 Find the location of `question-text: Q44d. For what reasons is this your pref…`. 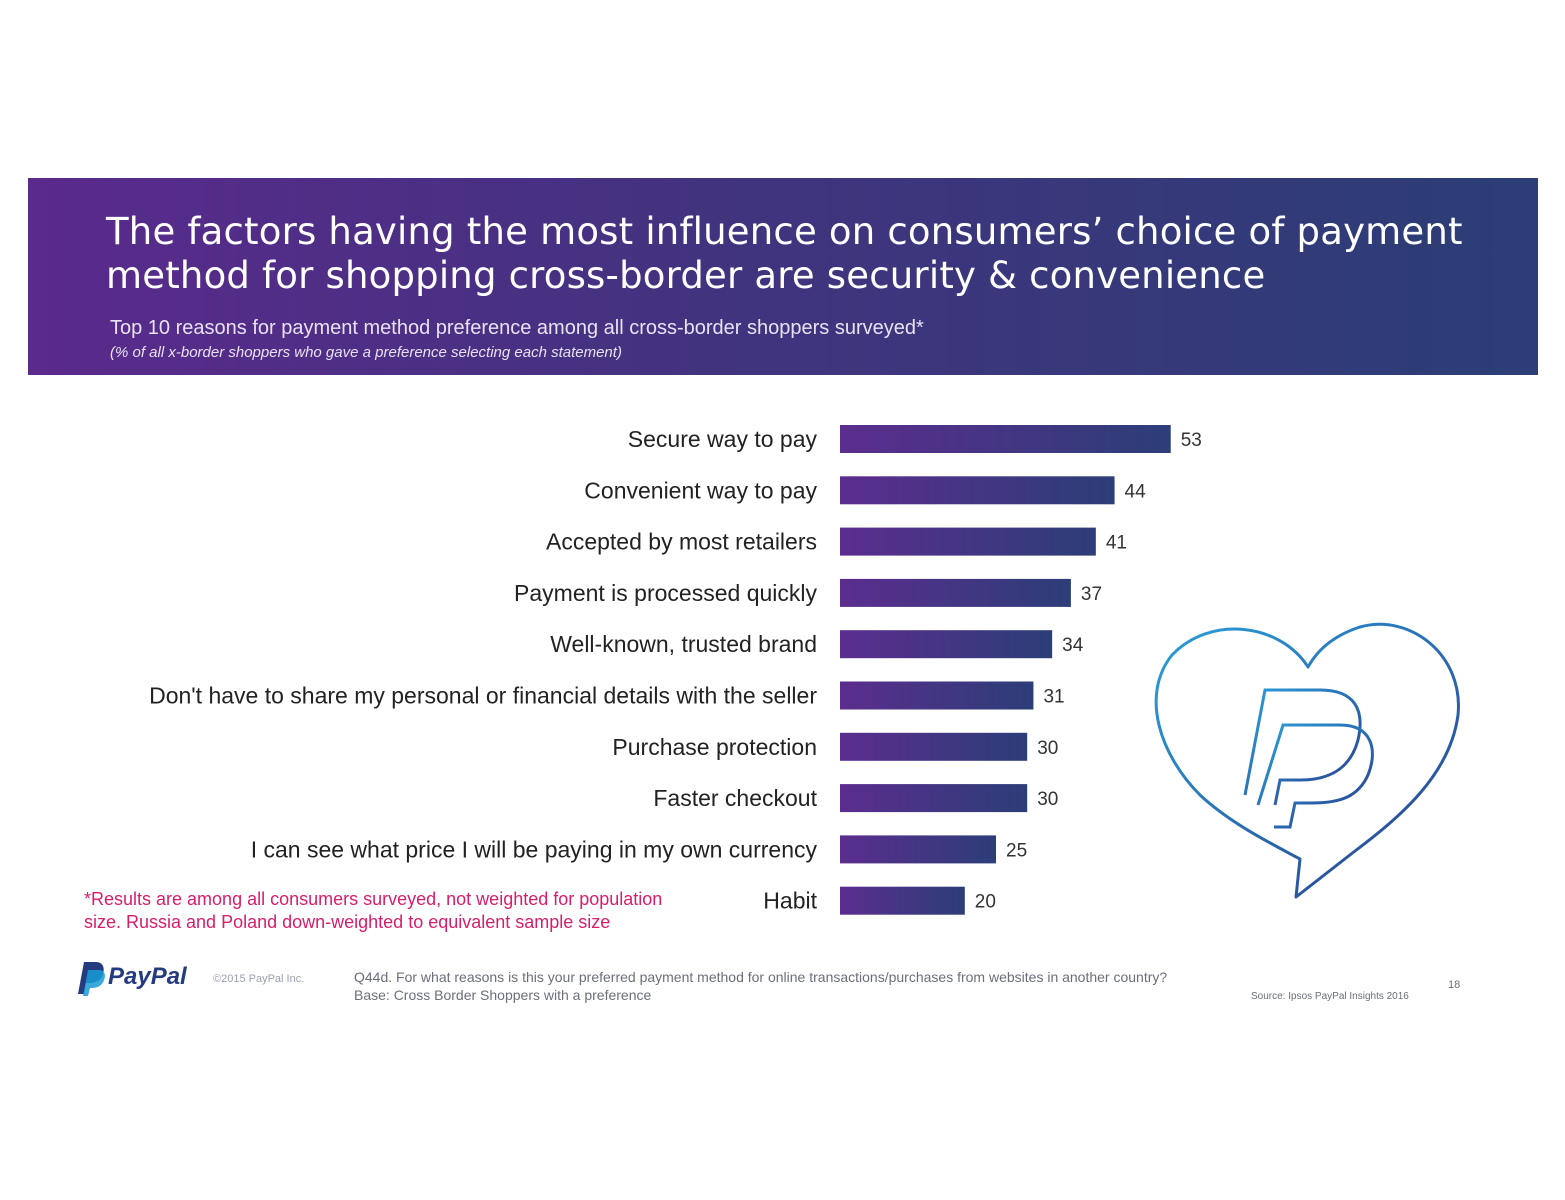

question-text: Q44d. For what reasons is this your pref… is located at coordinates (761, 977).